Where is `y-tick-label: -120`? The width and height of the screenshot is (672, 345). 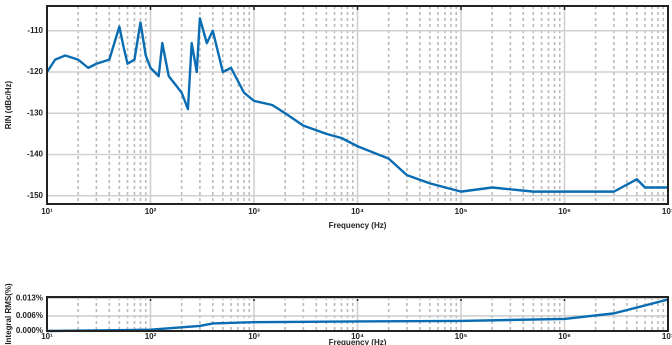 y-tick-label: -120 is located at coordinates (35, 71).